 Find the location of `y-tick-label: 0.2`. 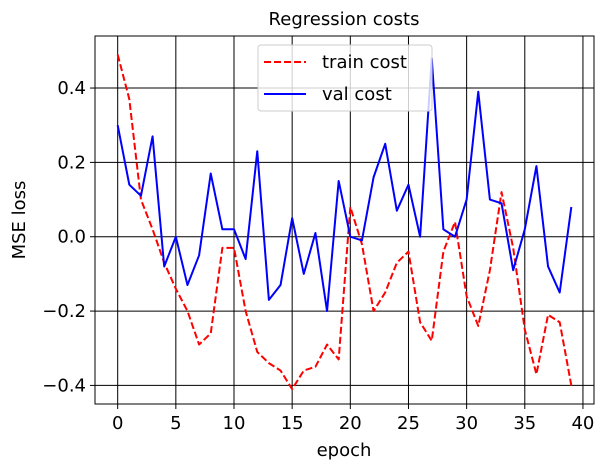

y-tick-label: 0.2 is located at coordinates (71, 162).